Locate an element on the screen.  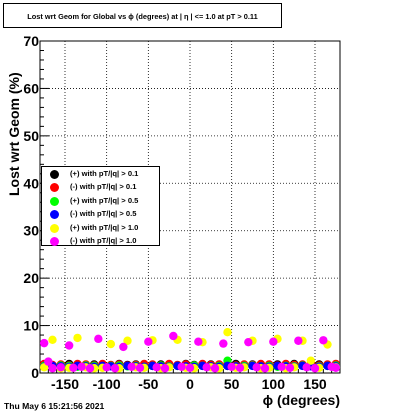
legend-label: (-) with pT/|q| > 1.0 is located at coordinates (103, 240).